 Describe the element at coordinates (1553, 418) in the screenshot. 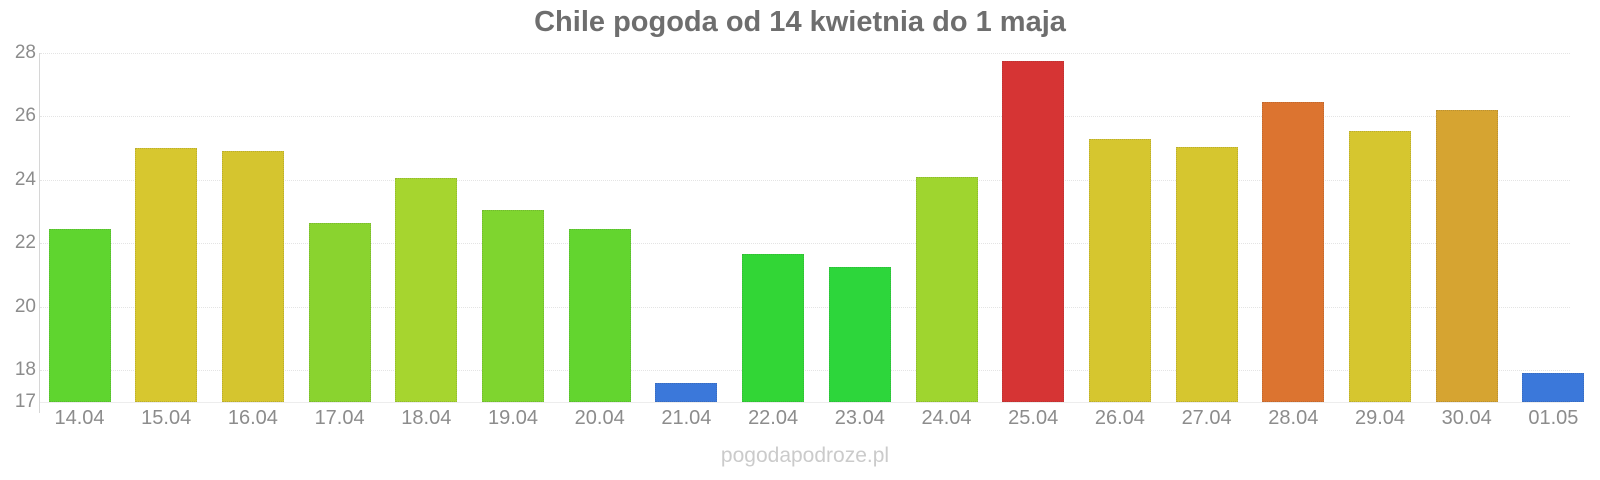

I see `x-tick-label-01.05: 01.05` at that location.